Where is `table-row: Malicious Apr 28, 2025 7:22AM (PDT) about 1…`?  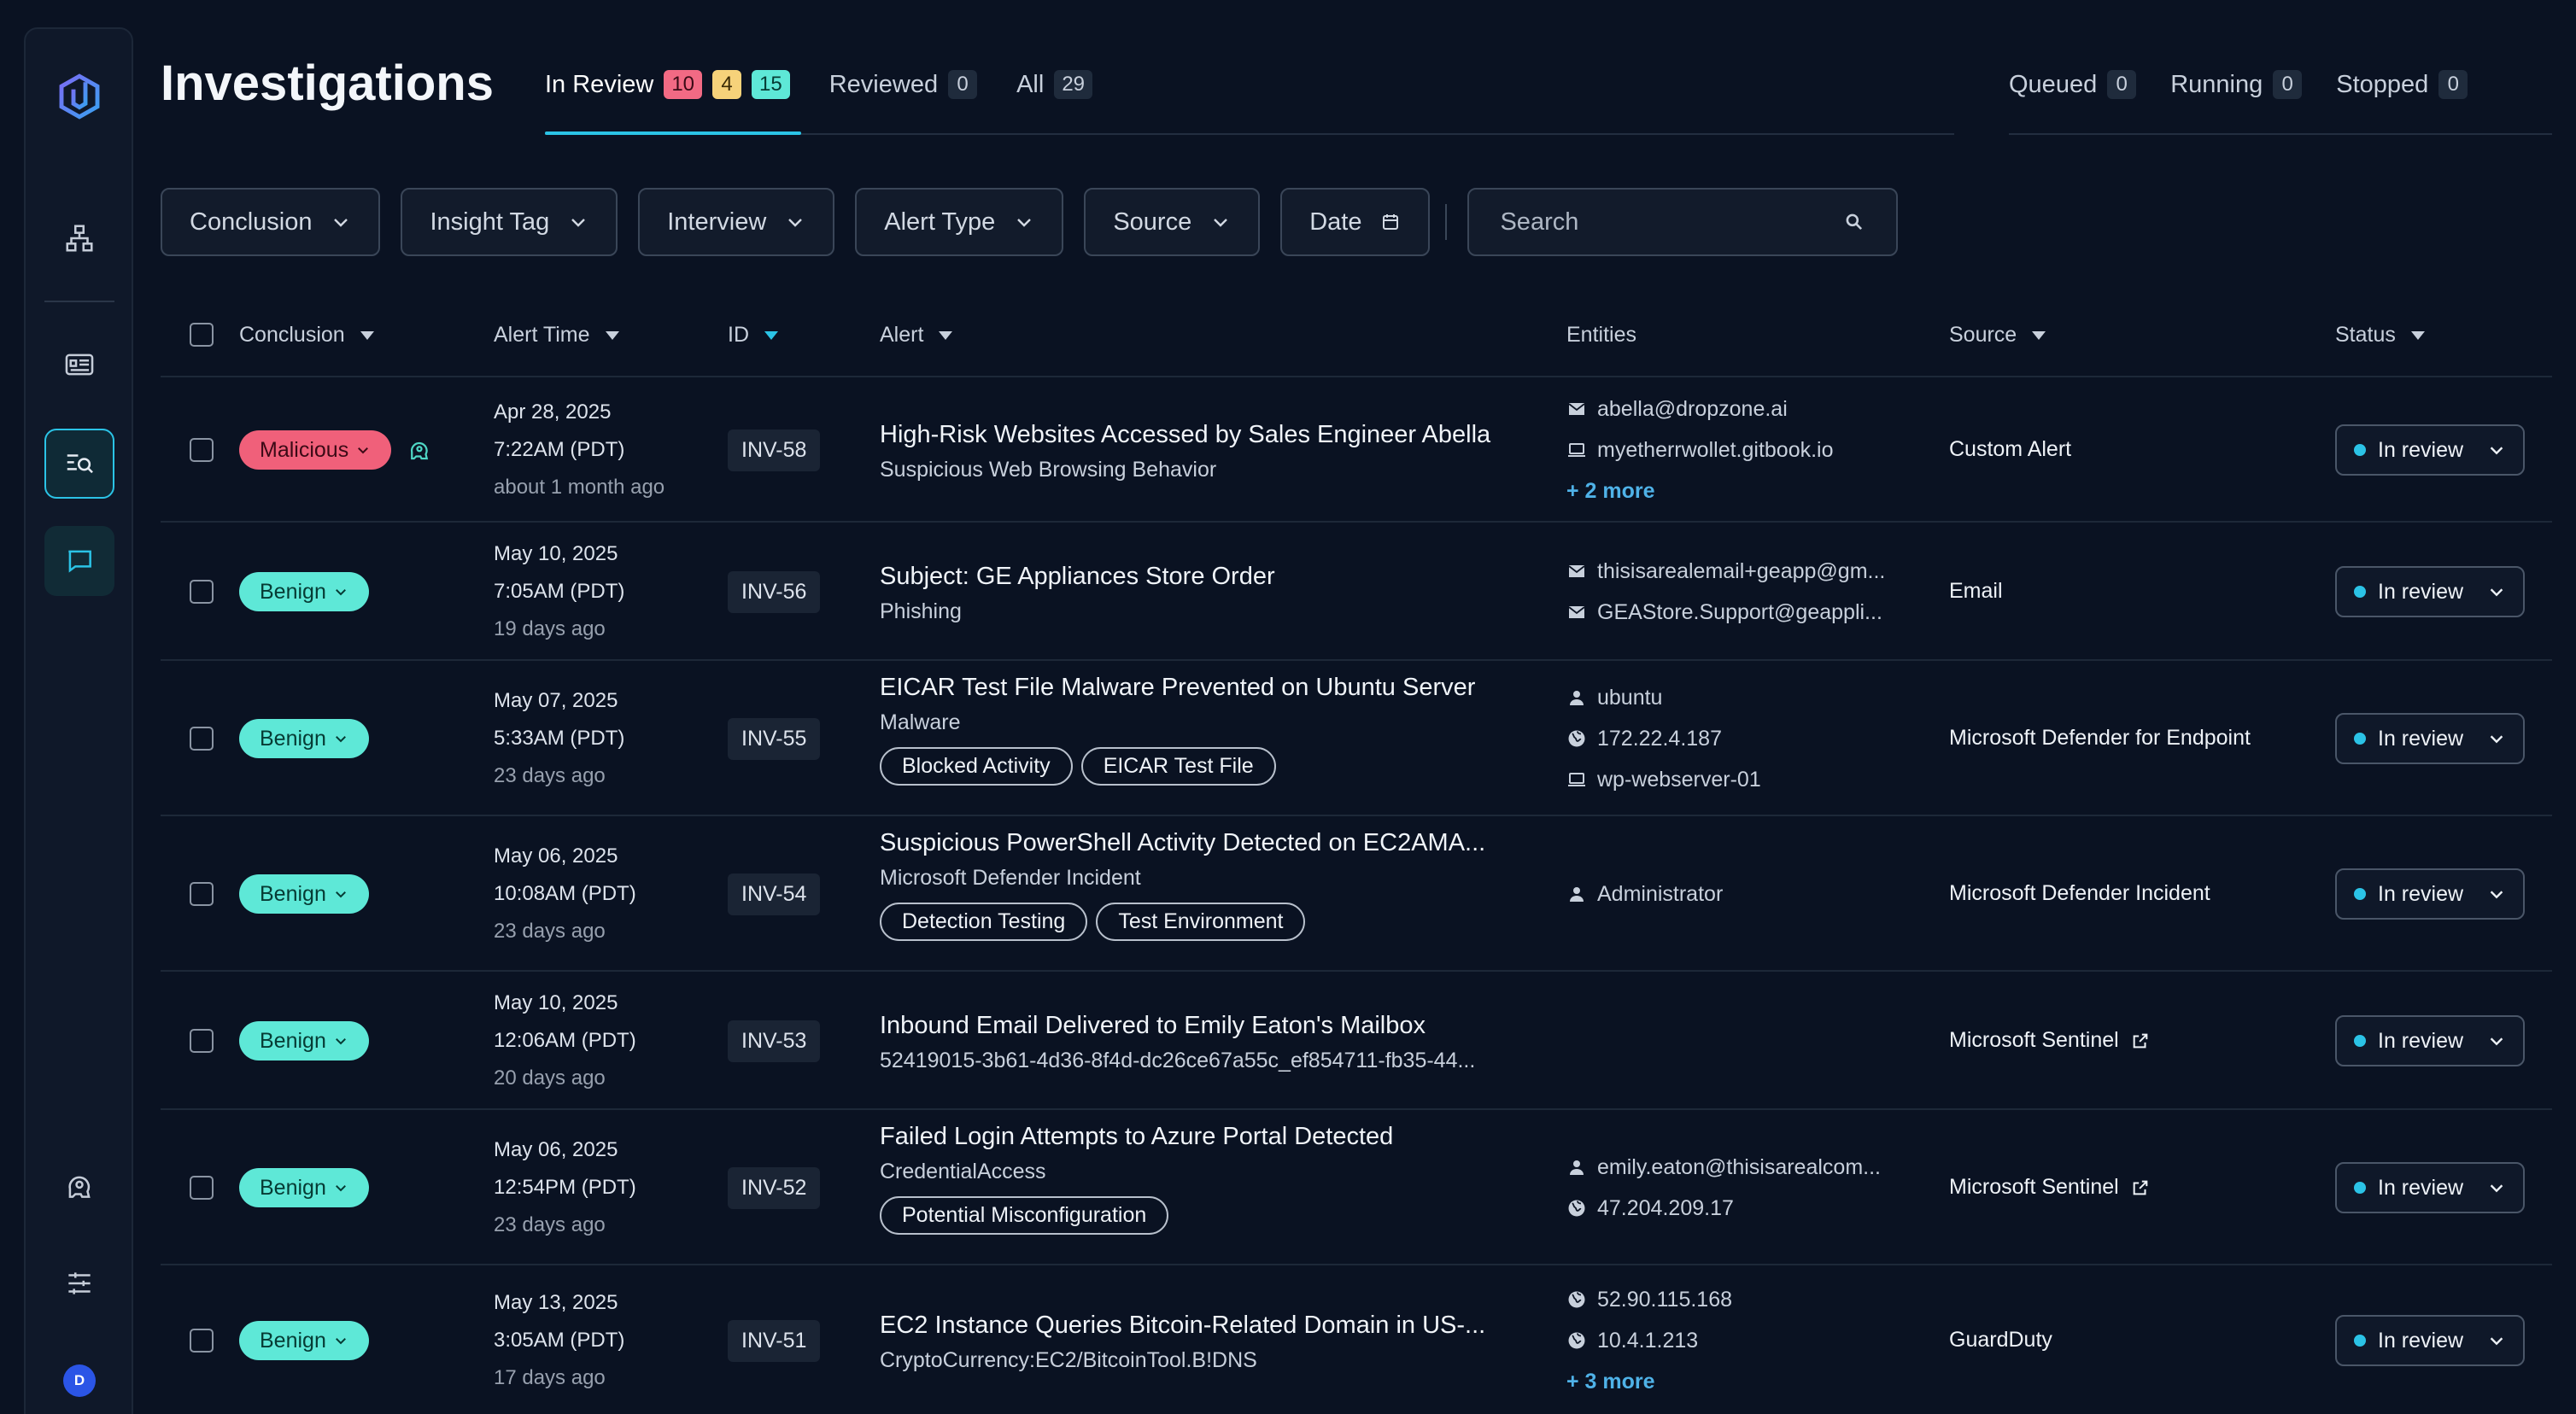 table-row: Malicious Apr 28, 2025 7:22AM (PDT) about 1… is located at coordinates (1356, 448).